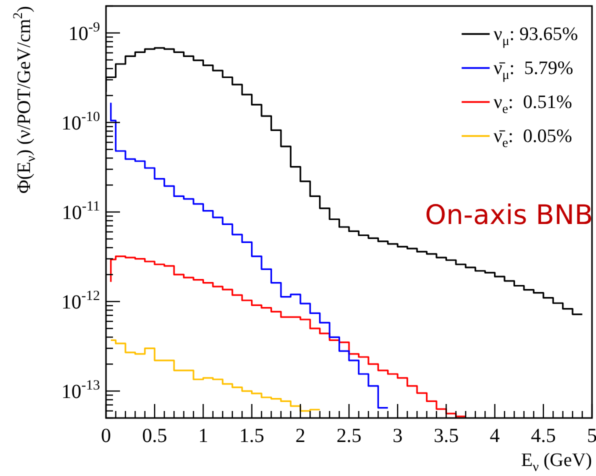 Image resolution: width=596 pixels, height=476 pixels. What do you see at coordinates (446, 436) in the screenshot?
I see `x-tick-label: 3.5` at bounding box center [446, 436].